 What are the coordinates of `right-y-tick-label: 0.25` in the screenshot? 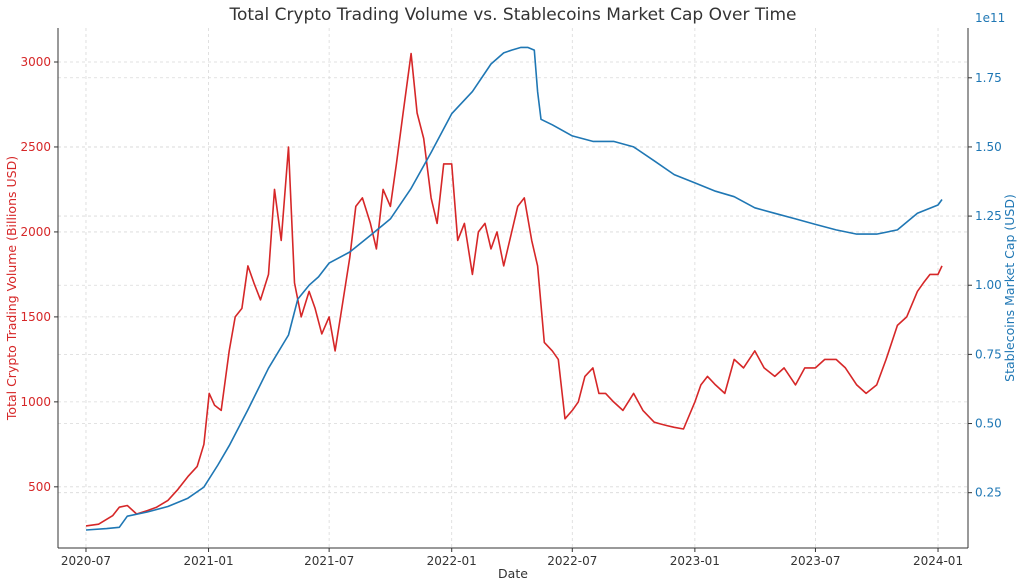 It's located at (988, 493).